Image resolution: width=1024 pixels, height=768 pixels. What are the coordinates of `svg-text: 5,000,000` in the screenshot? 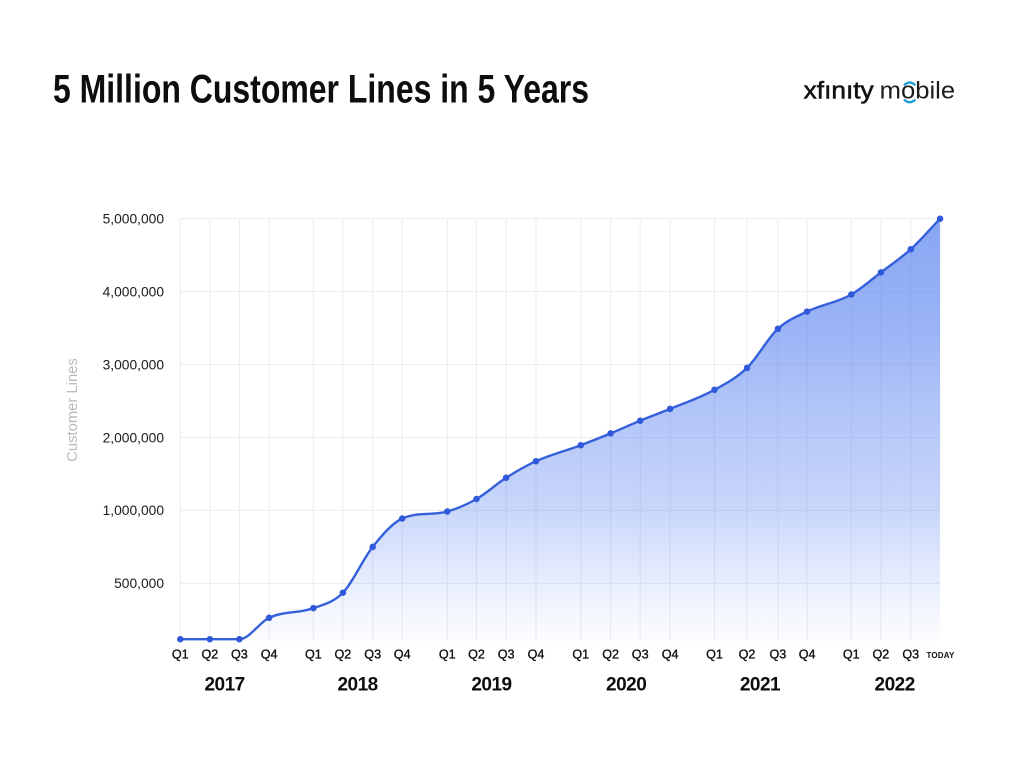 It's located at (134, 218).